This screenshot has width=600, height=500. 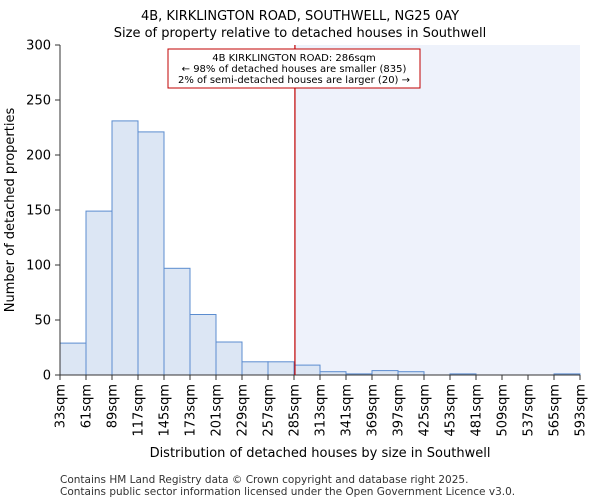 What do you see at coordinates (87, 406) in the screenshot?
I see `x-tick-label: 61sqm` at bounding box center [87, 406].